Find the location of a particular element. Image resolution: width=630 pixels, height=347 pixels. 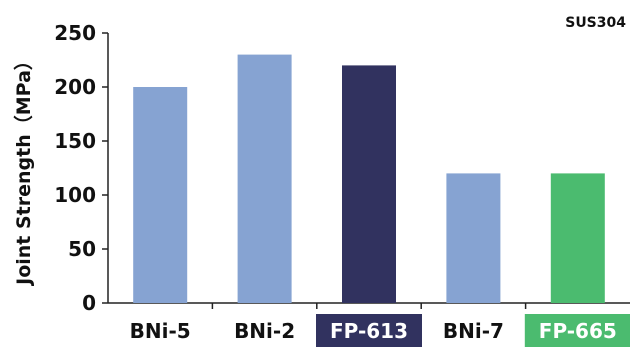

y-tick-label: 150 is located at coordinates (75, 141).